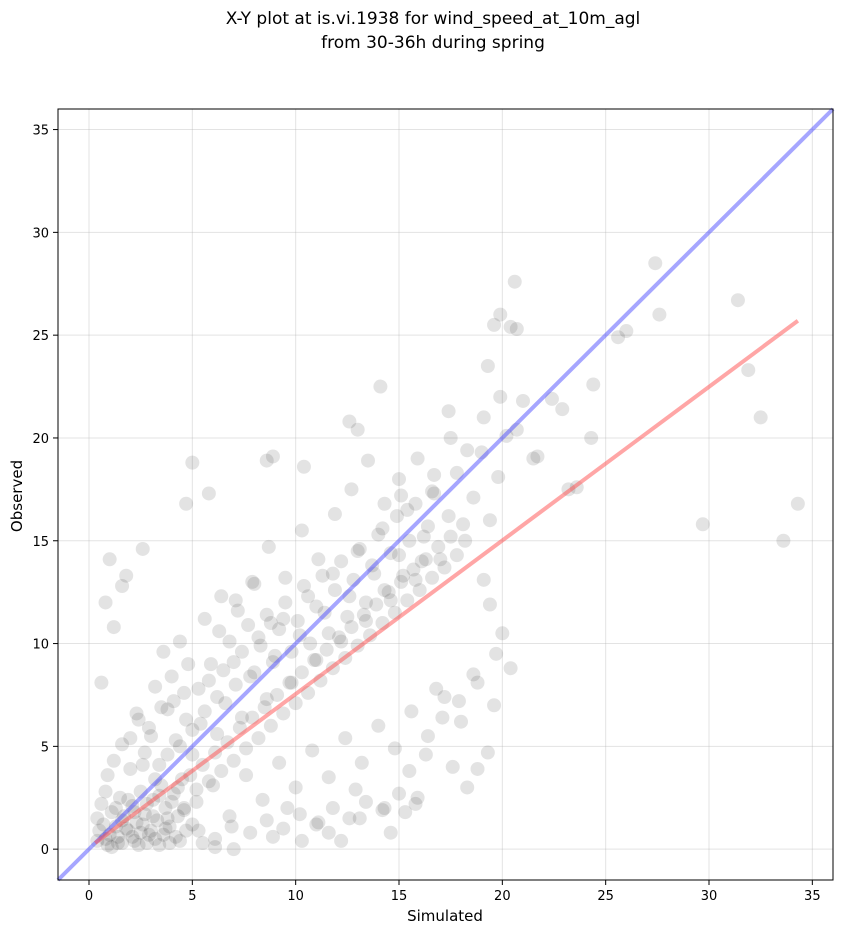 The height and width of the screenshot is (934, 843). I want to click on y-tick-label: 15, so click(40, 542).